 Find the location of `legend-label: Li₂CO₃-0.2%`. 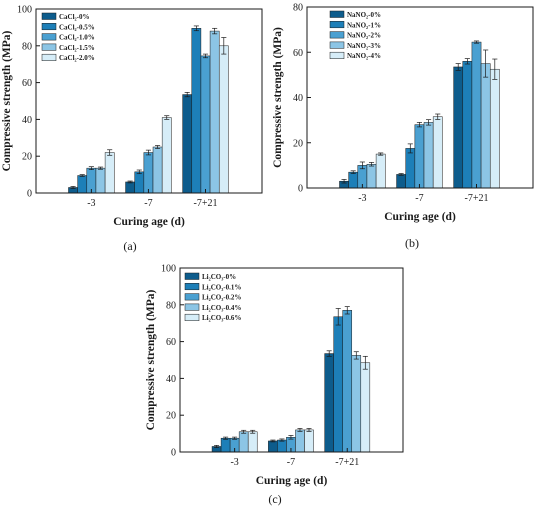

legend-label: Li₂CO₃-0.2% is located at coordinates (221, 298).